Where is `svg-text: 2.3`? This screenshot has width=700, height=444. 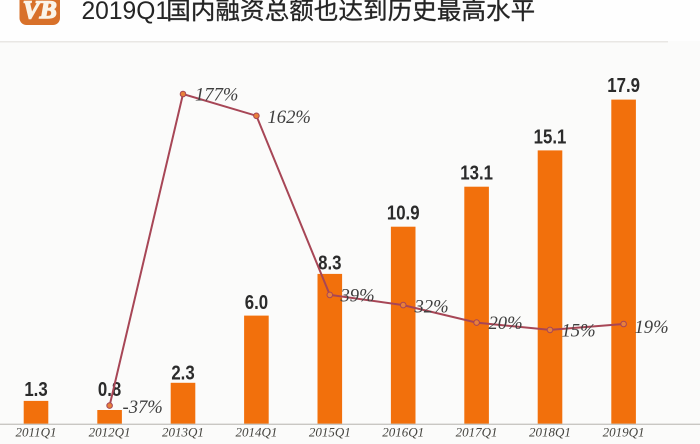
svg-text: 2.3 is located at coordinates (182, 372).